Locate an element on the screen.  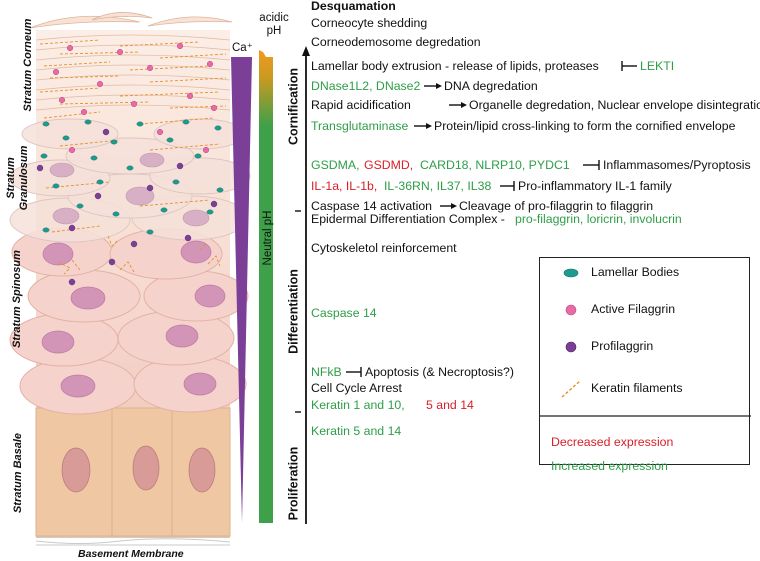
lekti-gene: LEKTI is located at coordinates (657, 66).